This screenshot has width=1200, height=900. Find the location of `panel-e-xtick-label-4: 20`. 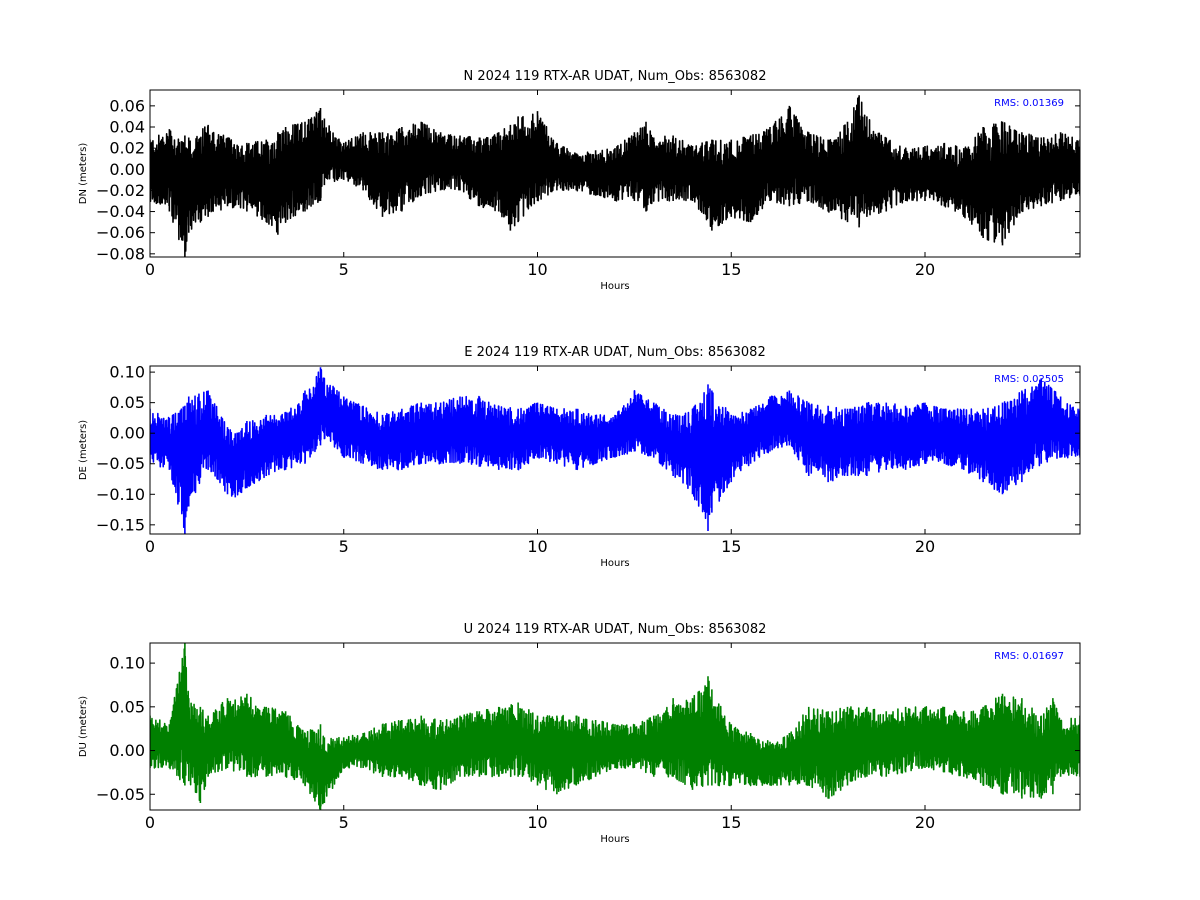

panel-e-xtick-label-4: 20 is located at coordinates (925, 546).